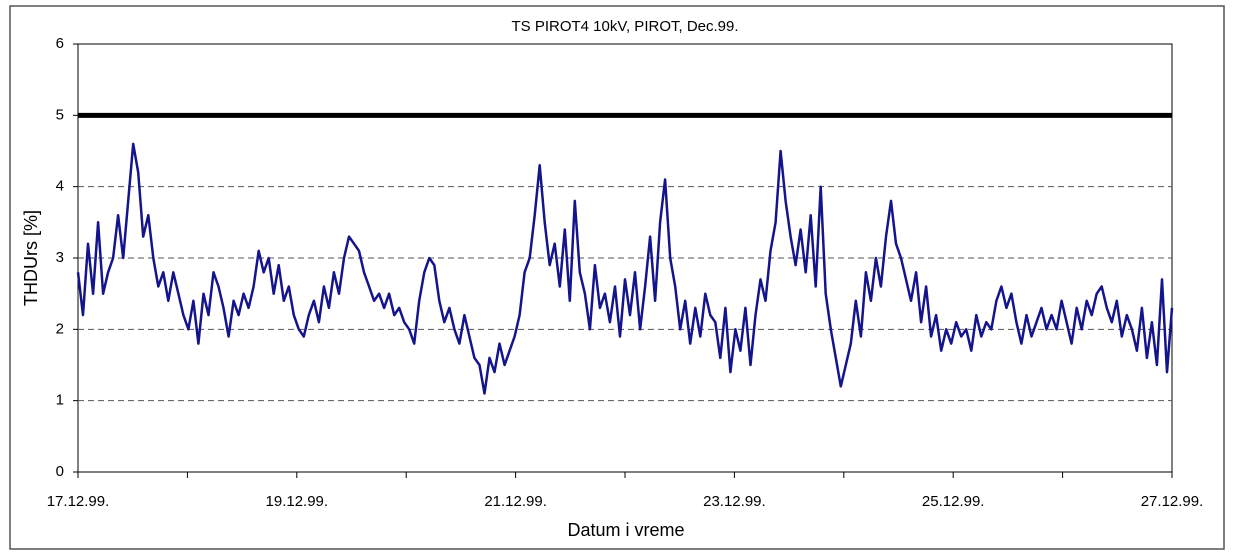 The height and width of the screenshot is (556, 1235). What do you see at coordinates (60, 257) in the screenshot?
I see `y-tick-label: 3` at bounding box center [60, 257].